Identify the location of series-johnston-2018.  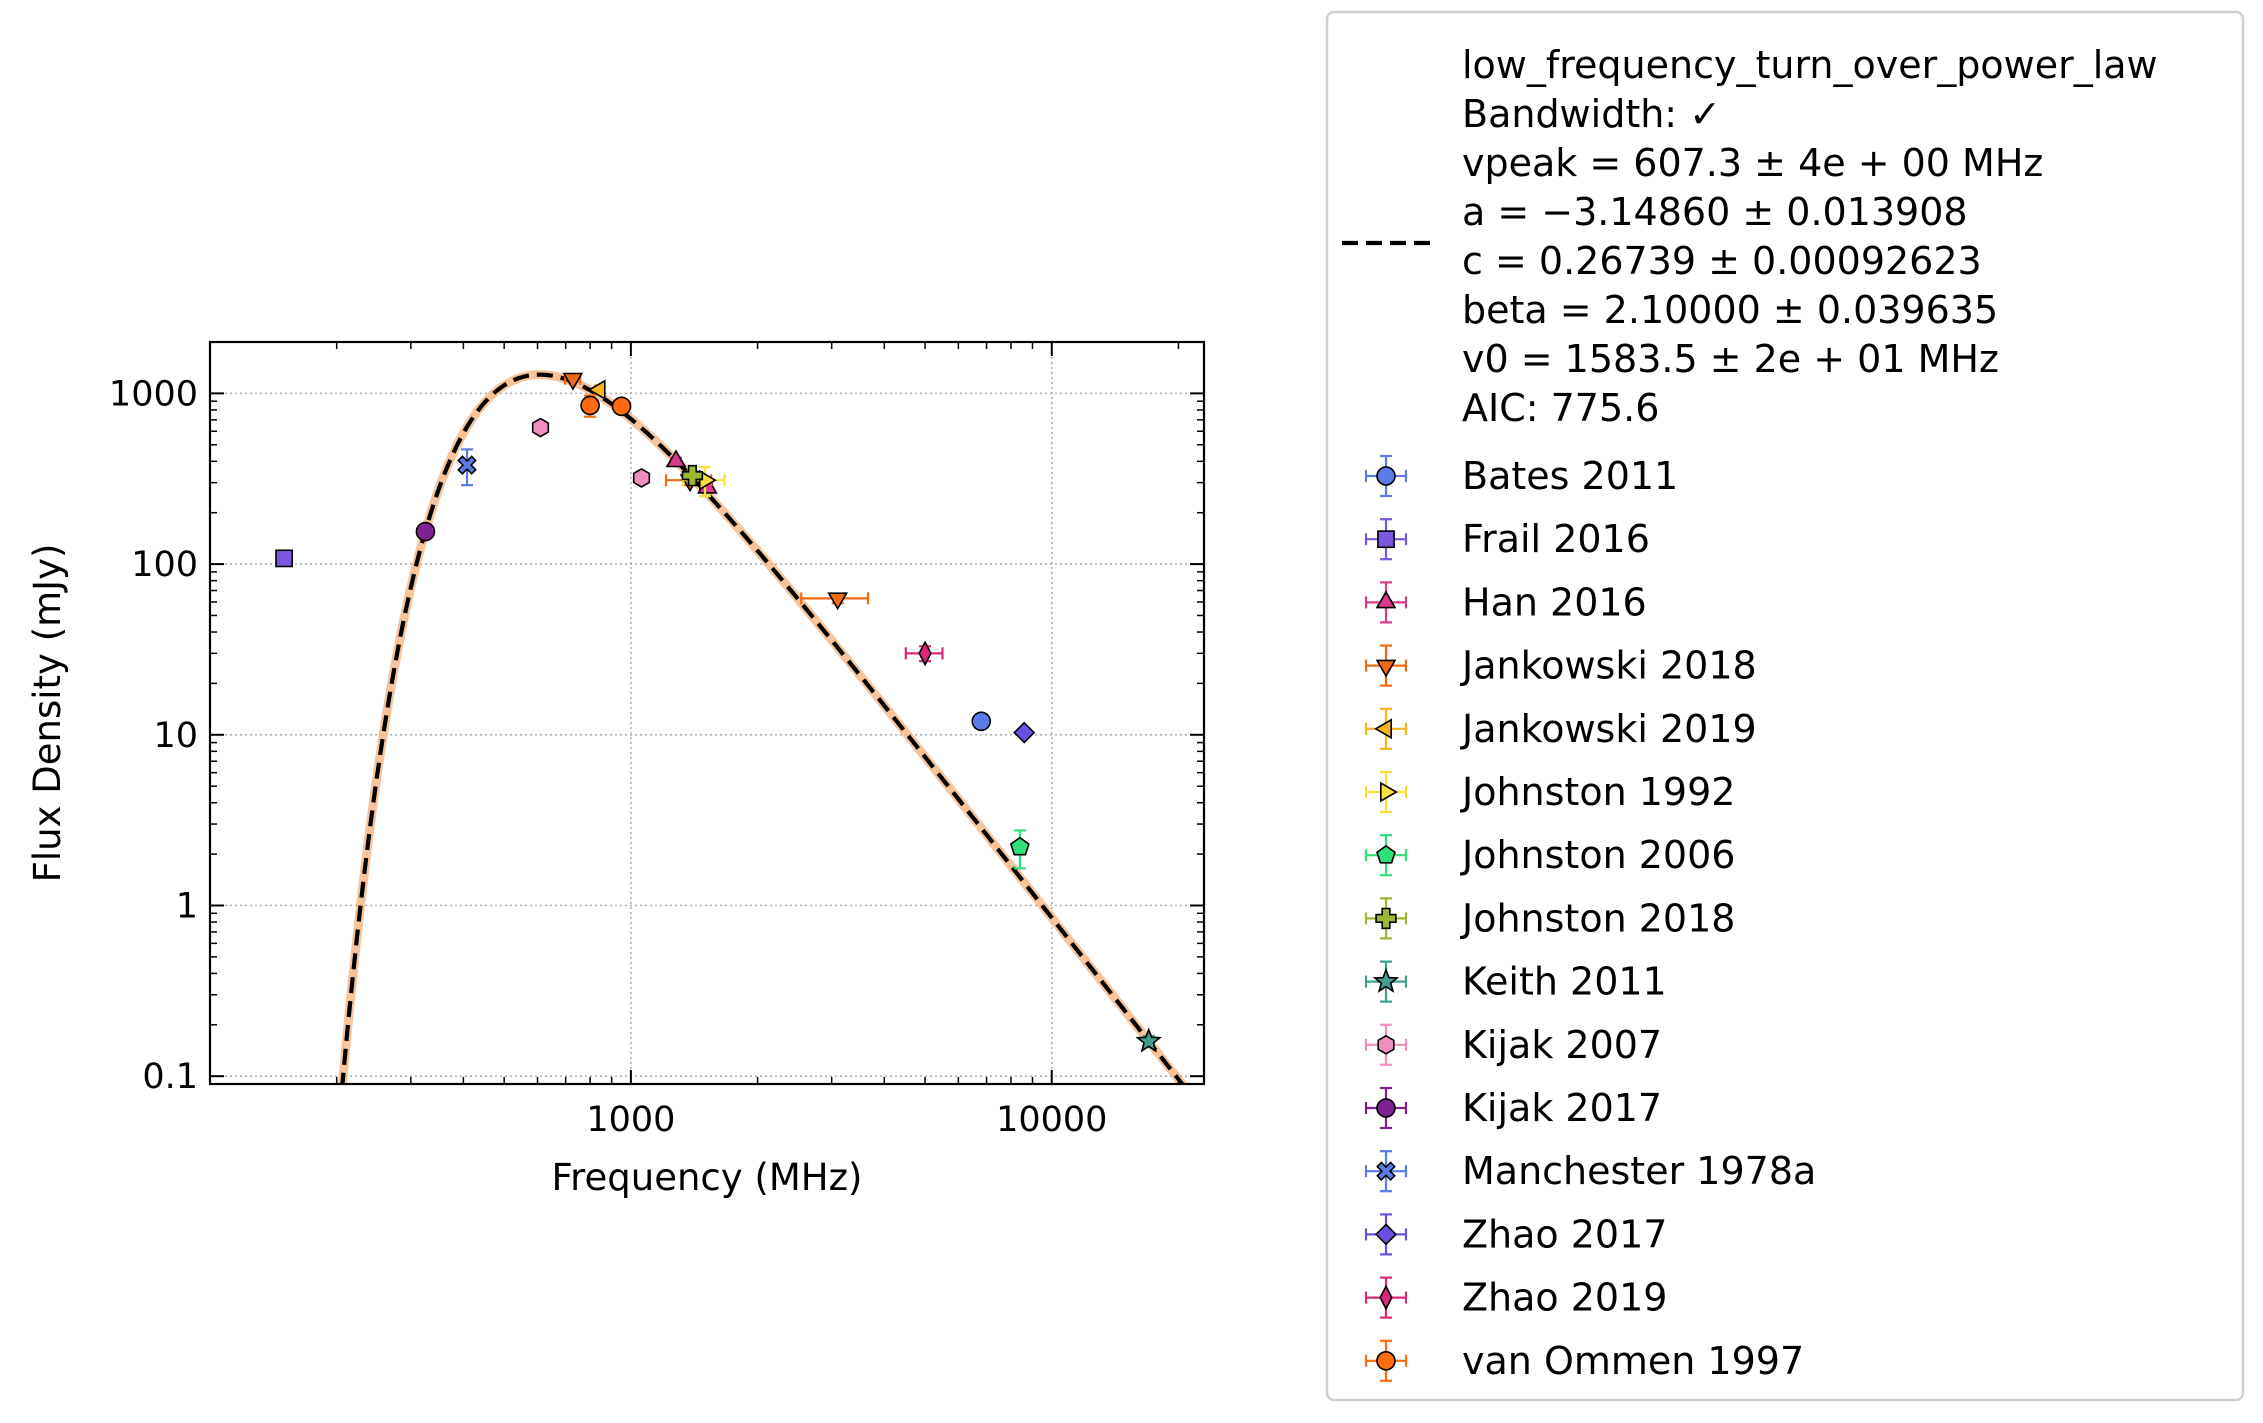
(692, 475).